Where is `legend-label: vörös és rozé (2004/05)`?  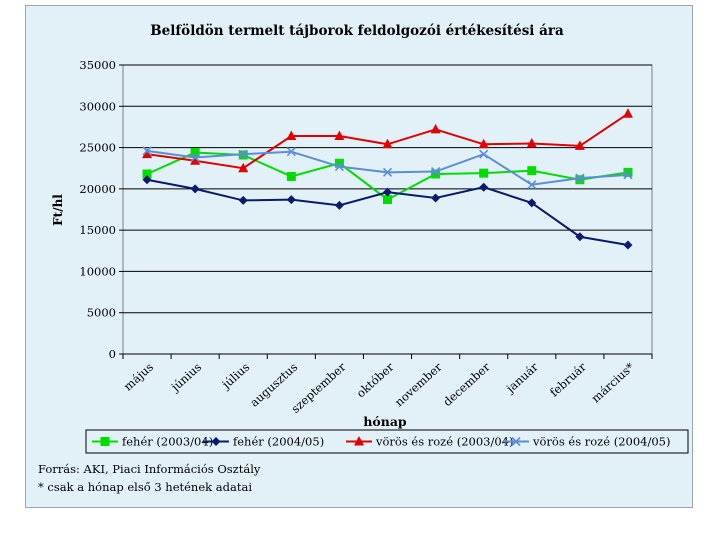
legend-label: vörös és rozé (2004/05) is located at coordinates (601, 442).